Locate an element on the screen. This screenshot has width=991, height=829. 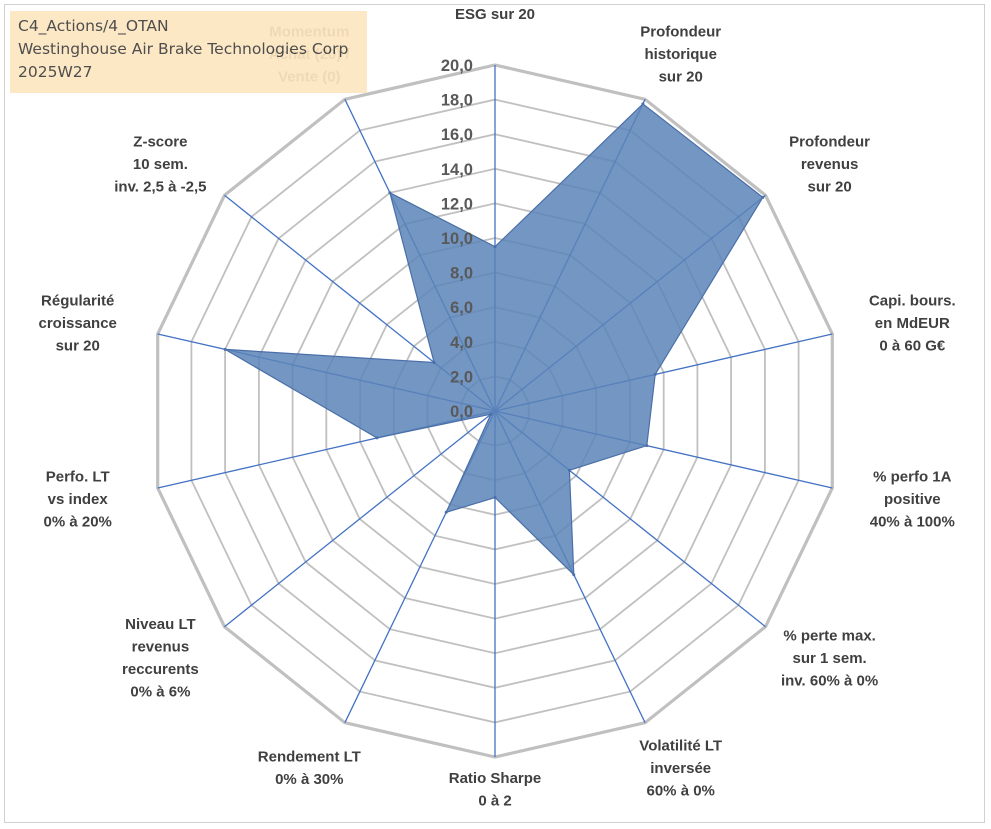
axis-label-1-line-0: Profondeur is located at coordinates (680, 32).